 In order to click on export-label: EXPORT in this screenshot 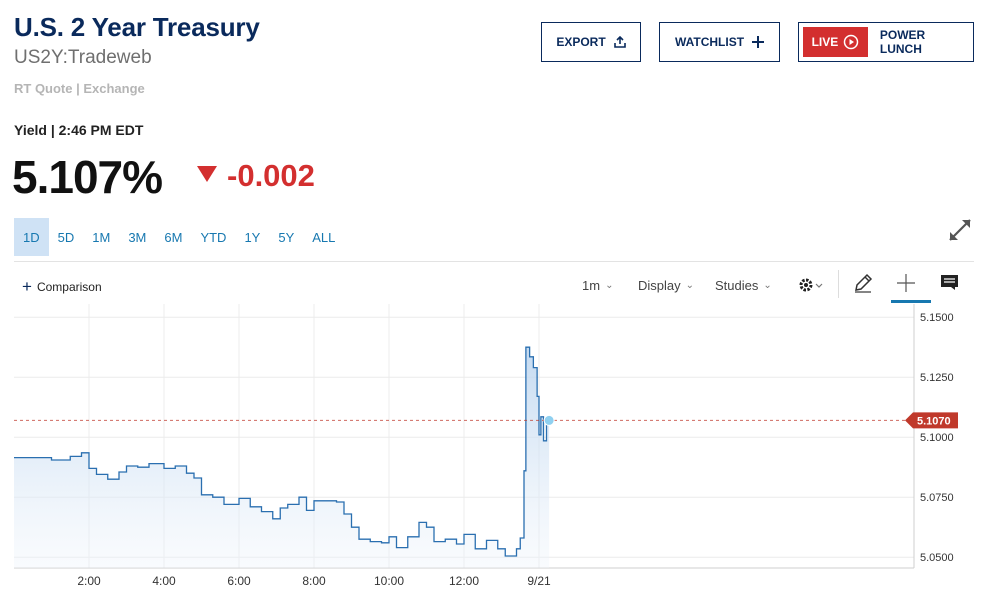, I will do `click(581, 42)`.